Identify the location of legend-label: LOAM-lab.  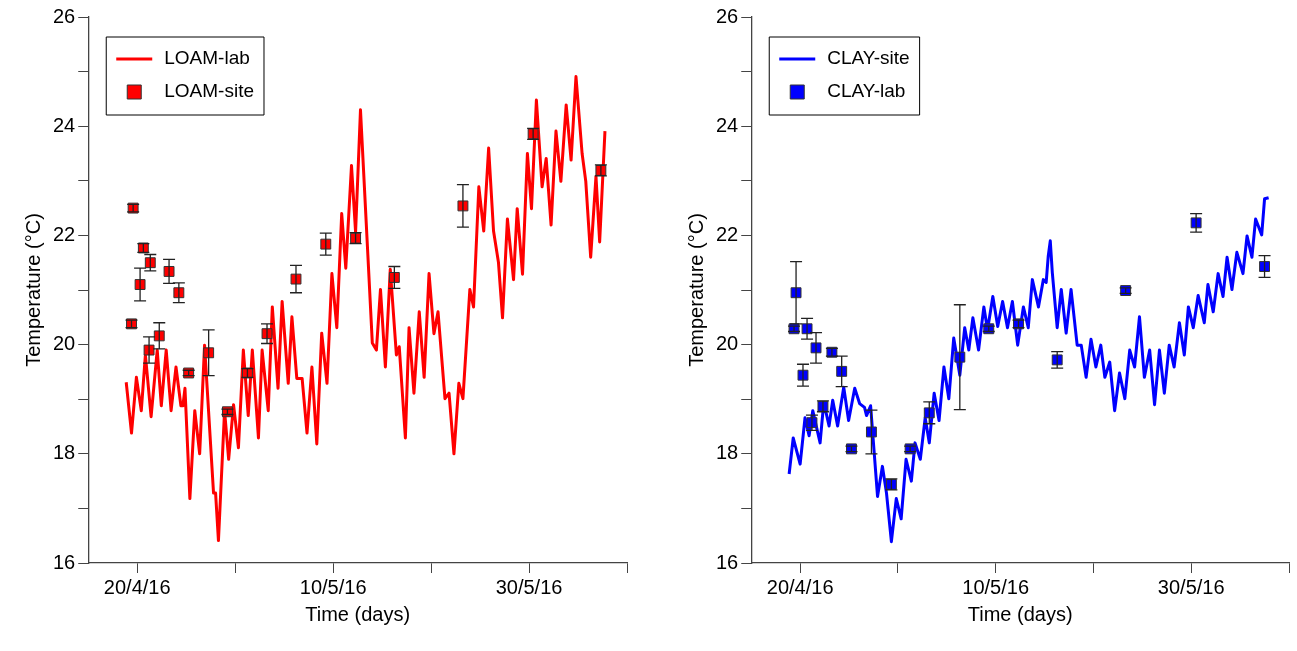
(207, 58).